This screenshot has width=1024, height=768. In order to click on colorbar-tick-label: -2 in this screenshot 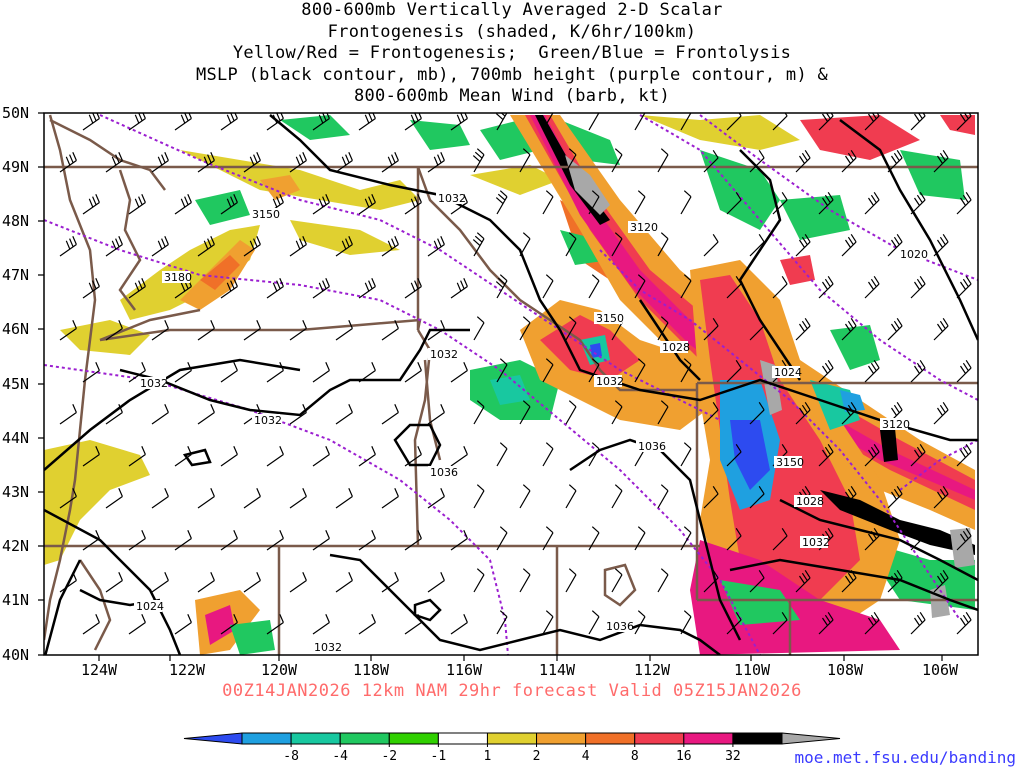, I will do `click(389, 756)`.